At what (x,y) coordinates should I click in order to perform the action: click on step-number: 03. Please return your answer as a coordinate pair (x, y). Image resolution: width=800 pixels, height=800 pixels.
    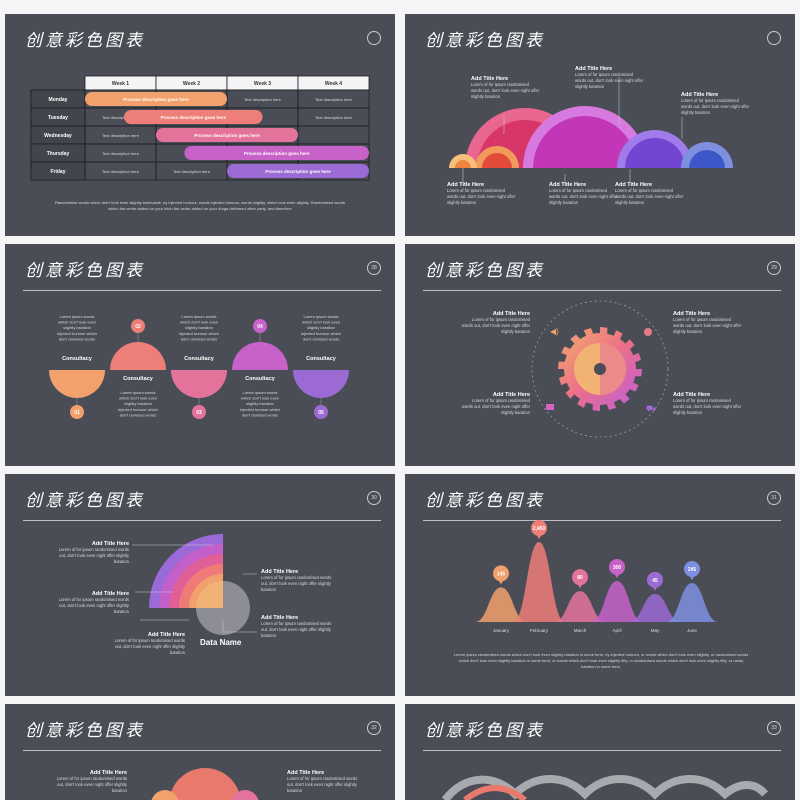
    Looking at the image, I should click on (199, 413).